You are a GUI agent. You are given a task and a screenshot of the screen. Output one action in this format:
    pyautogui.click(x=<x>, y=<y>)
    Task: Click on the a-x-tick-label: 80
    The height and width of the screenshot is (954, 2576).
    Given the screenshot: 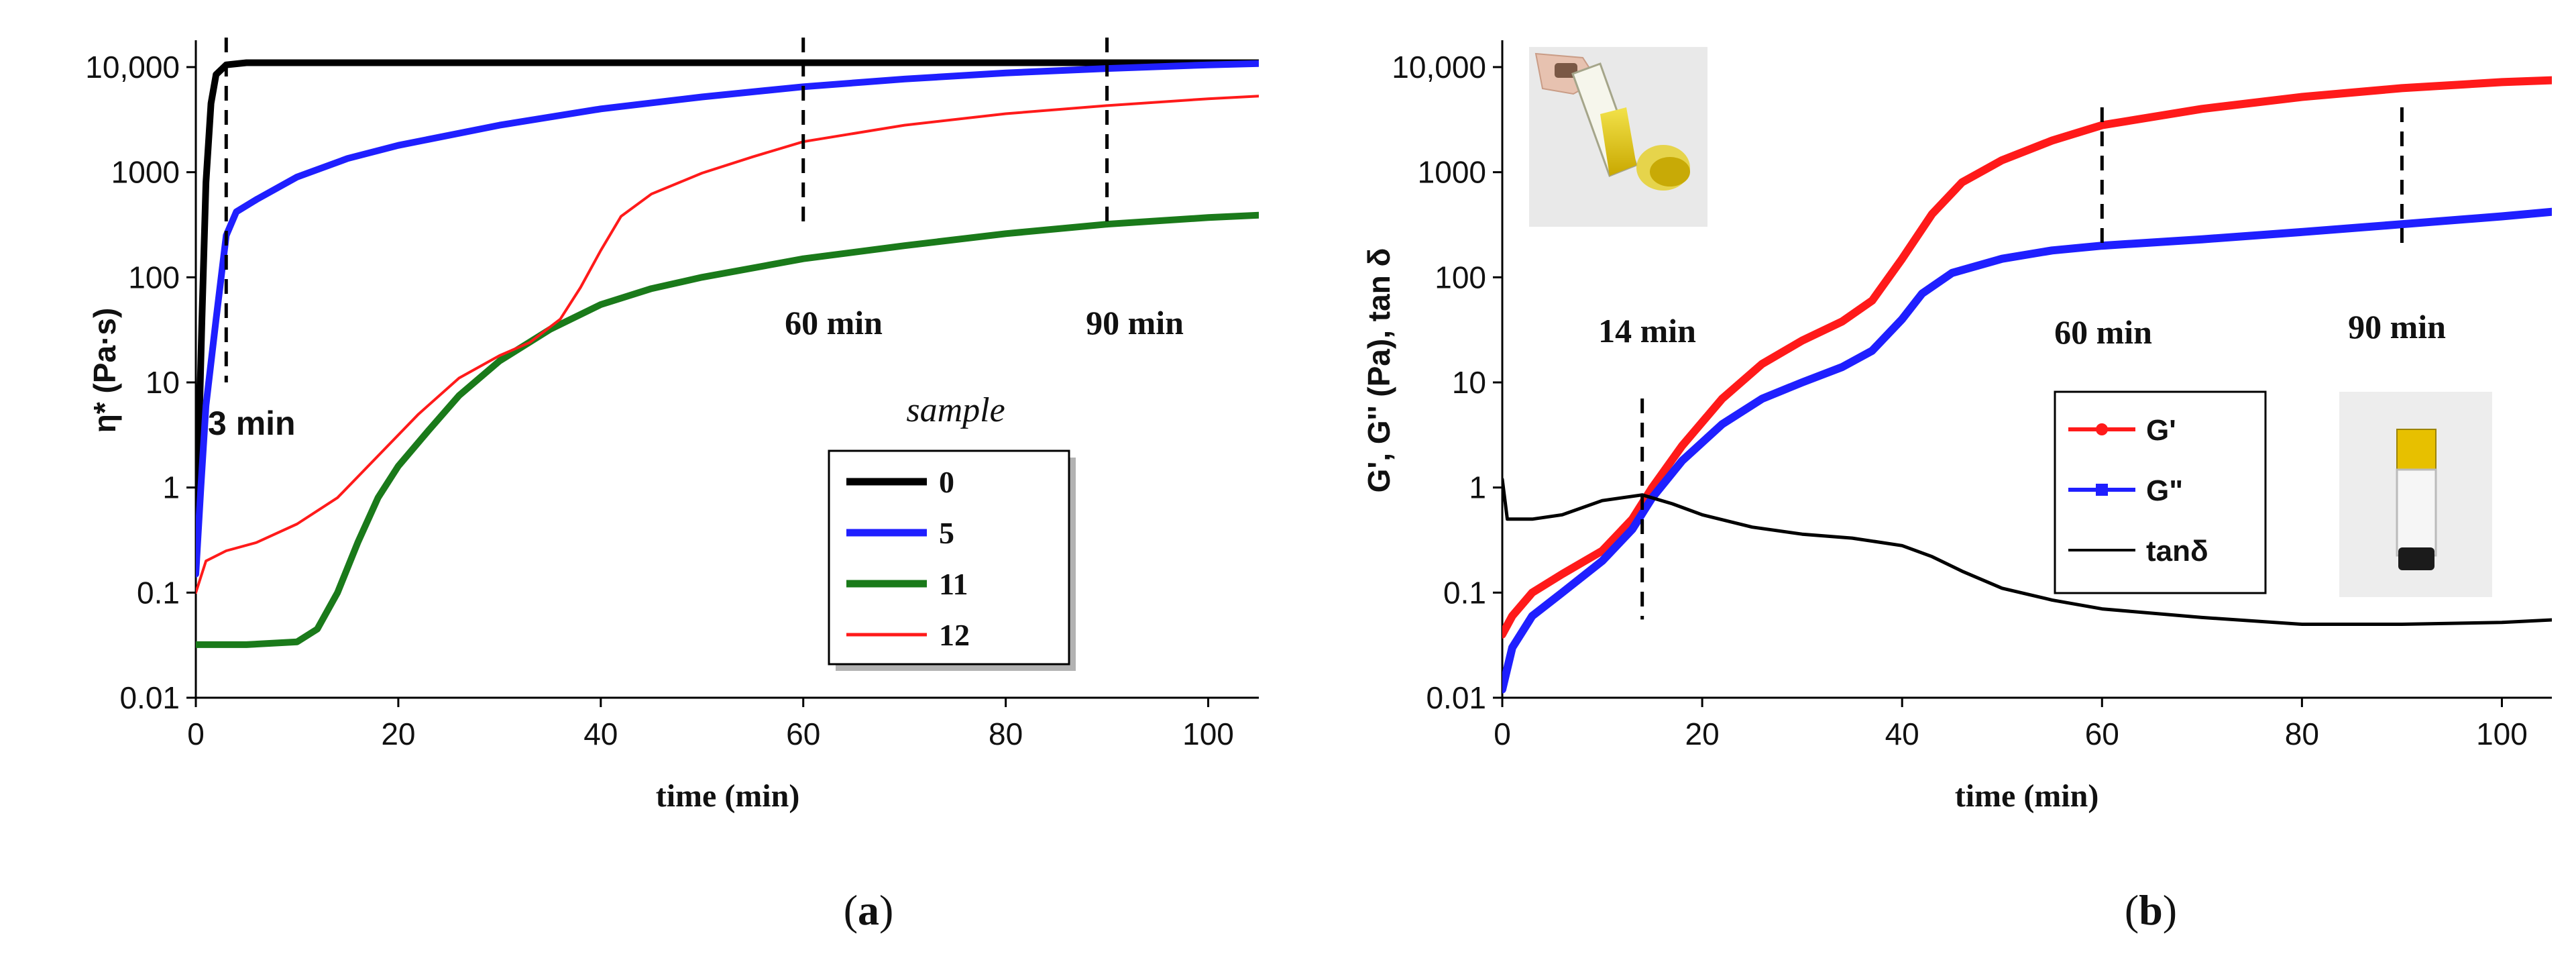 What is the action you would take?
    pyautogui.click(x=1006, y=734)
    